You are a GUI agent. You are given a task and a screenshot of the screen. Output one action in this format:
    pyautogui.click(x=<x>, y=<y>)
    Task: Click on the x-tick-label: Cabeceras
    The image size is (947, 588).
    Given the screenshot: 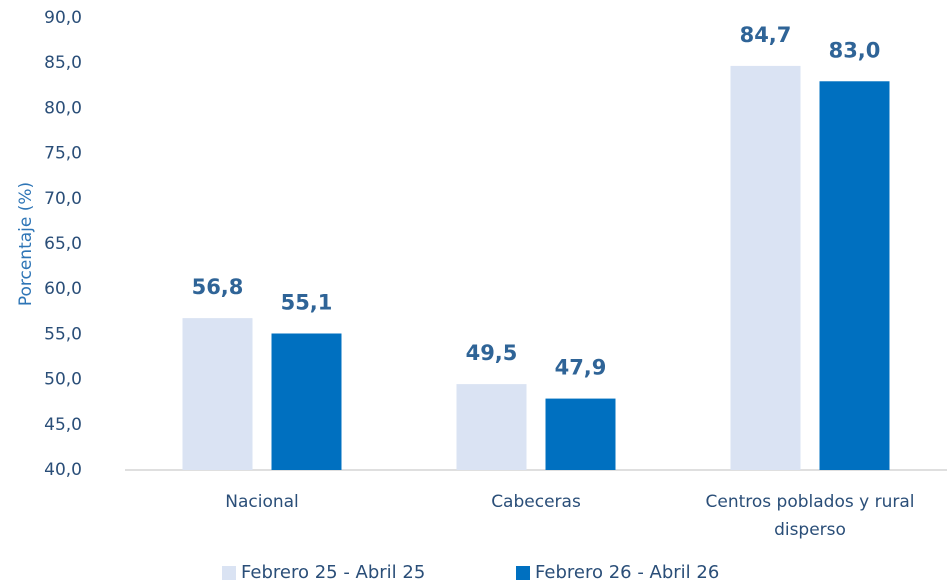 What is the action you would take?
    pyautogui.click(x=536, y=502)
    